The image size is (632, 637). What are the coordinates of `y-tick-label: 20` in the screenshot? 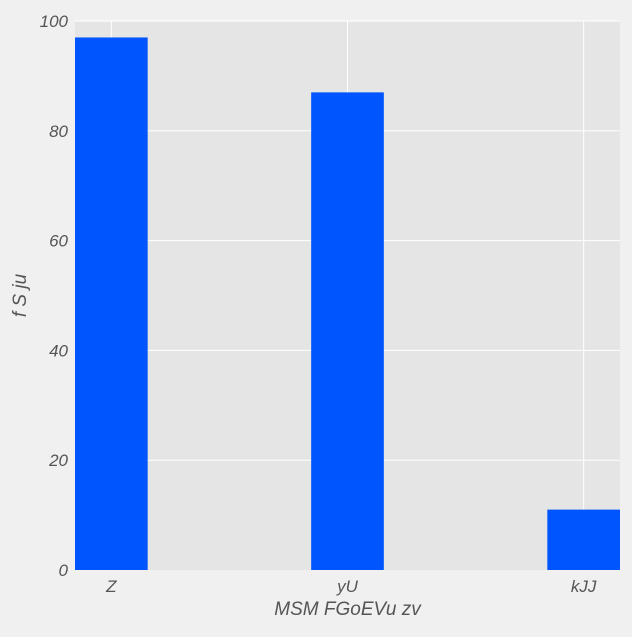 It's located at (58, 460).